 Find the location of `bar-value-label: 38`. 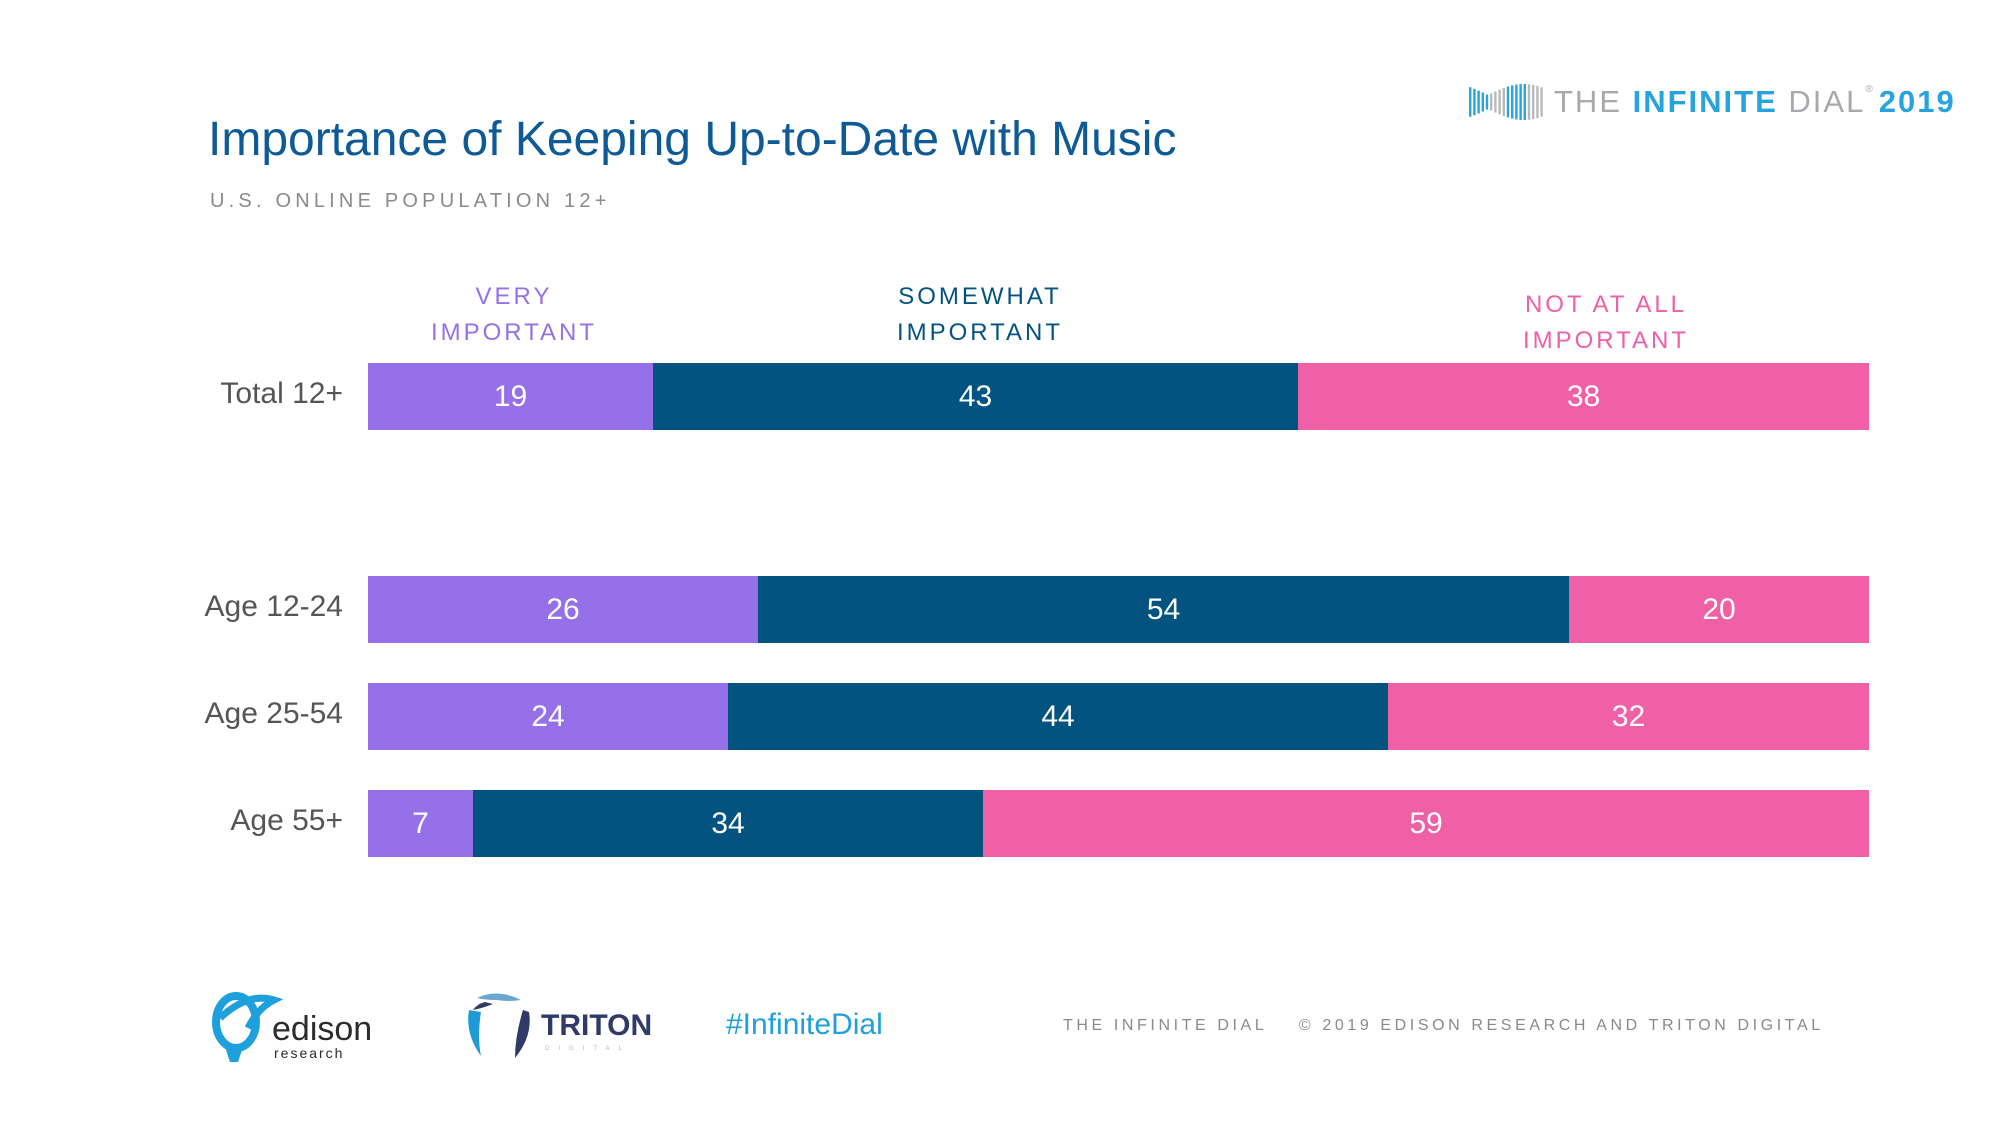

bar-value-label: 38 is located at coordinates (1583, 396).